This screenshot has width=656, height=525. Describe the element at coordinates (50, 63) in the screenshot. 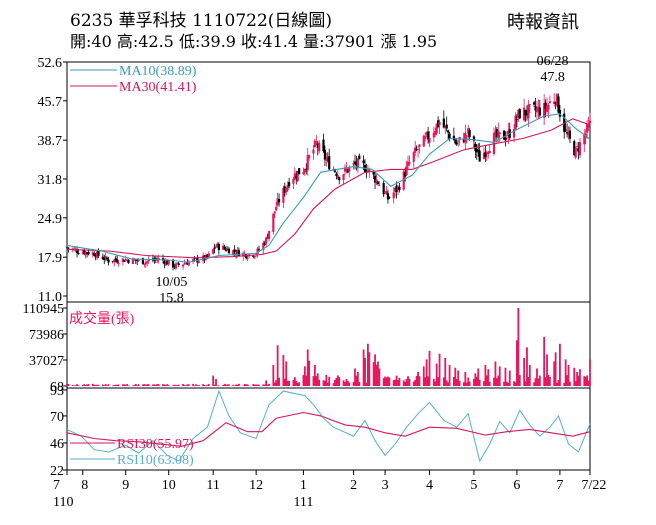

I see `price-tick-label: 52.6` at that location.